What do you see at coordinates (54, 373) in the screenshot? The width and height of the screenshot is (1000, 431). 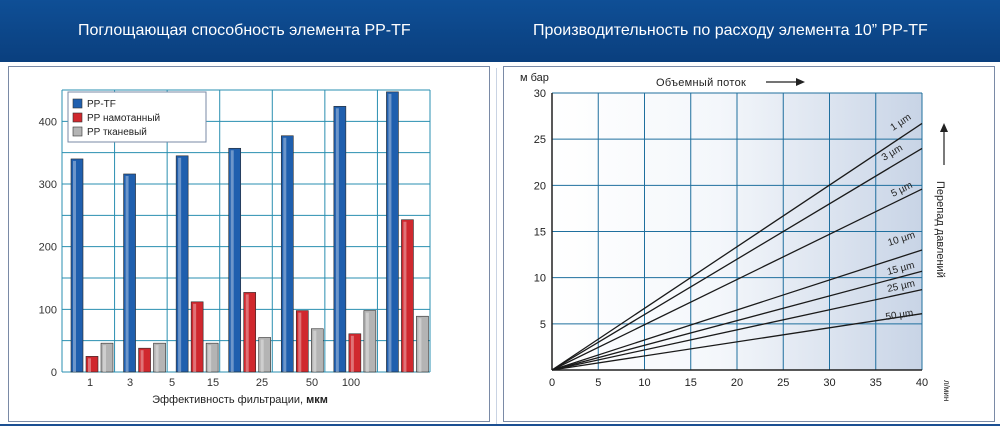 I see `y-tick-label: 0` at bounding box center [54, 373].